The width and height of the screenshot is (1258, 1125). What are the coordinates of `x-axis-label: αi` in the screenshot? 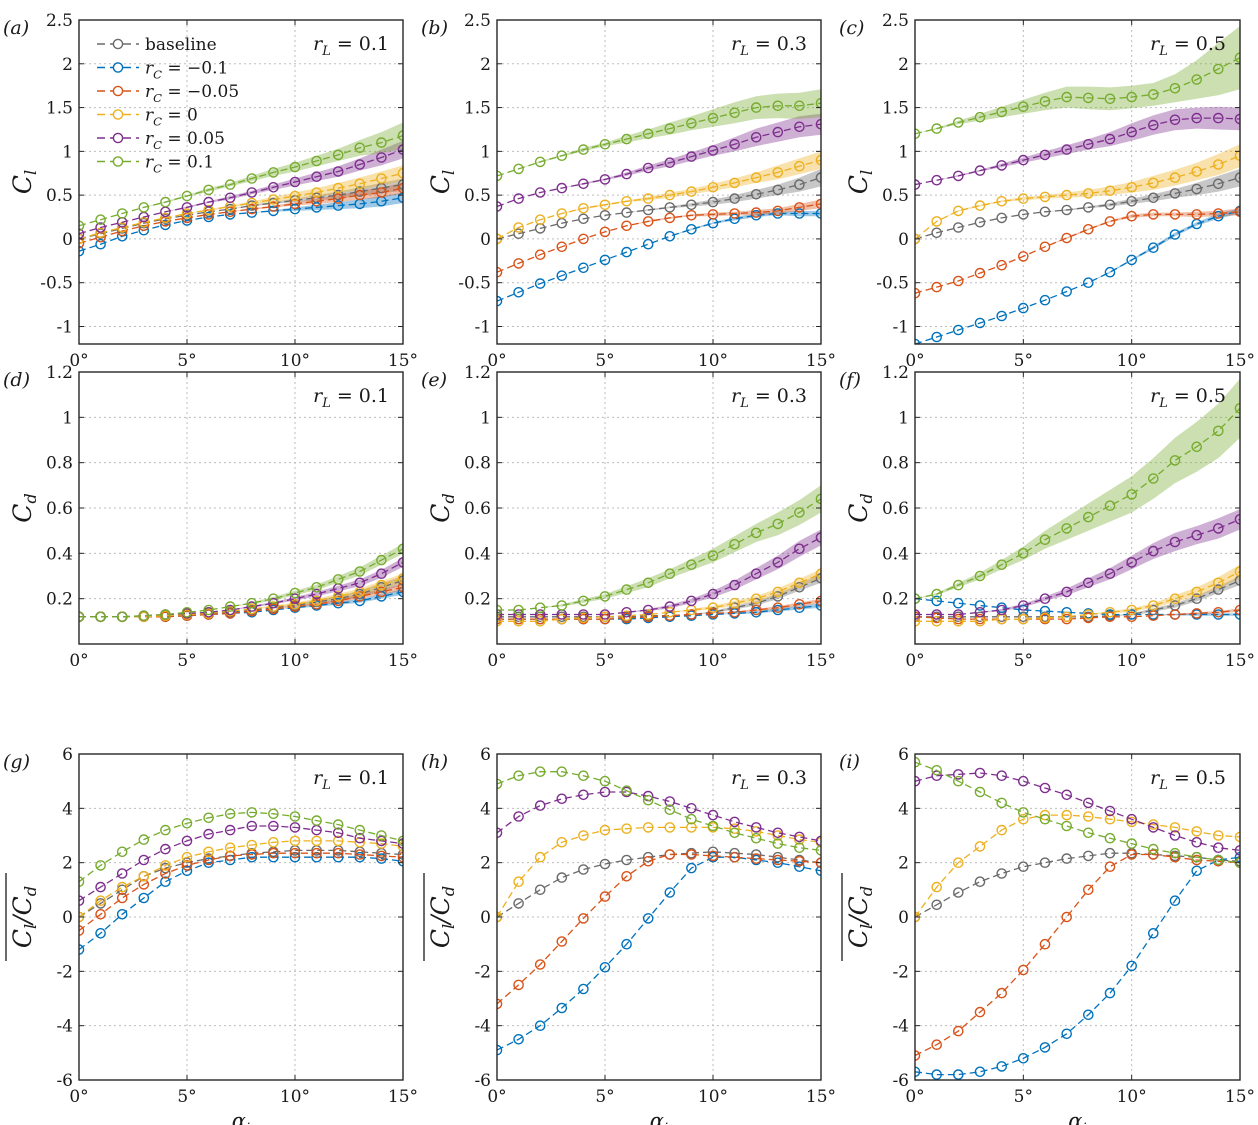 It's located at (1077, 1117).